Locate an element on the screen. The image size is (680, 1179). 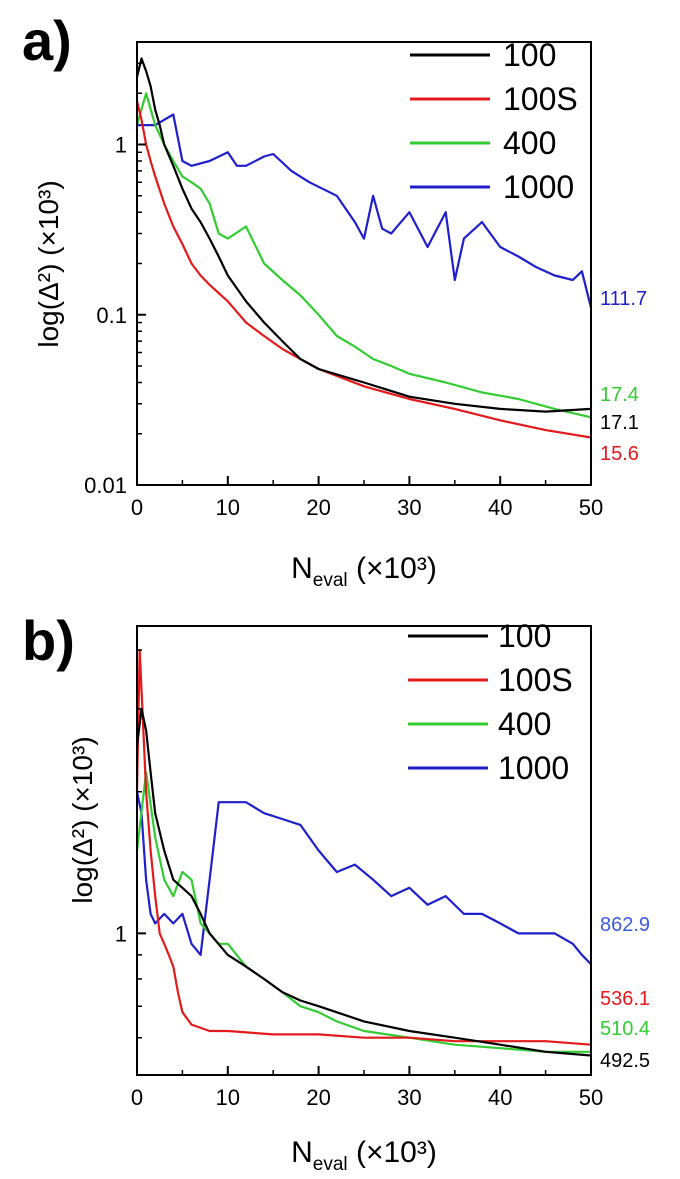
panel-a-legend: 100 100S 400 1000 is located at coordinates (494, 121).